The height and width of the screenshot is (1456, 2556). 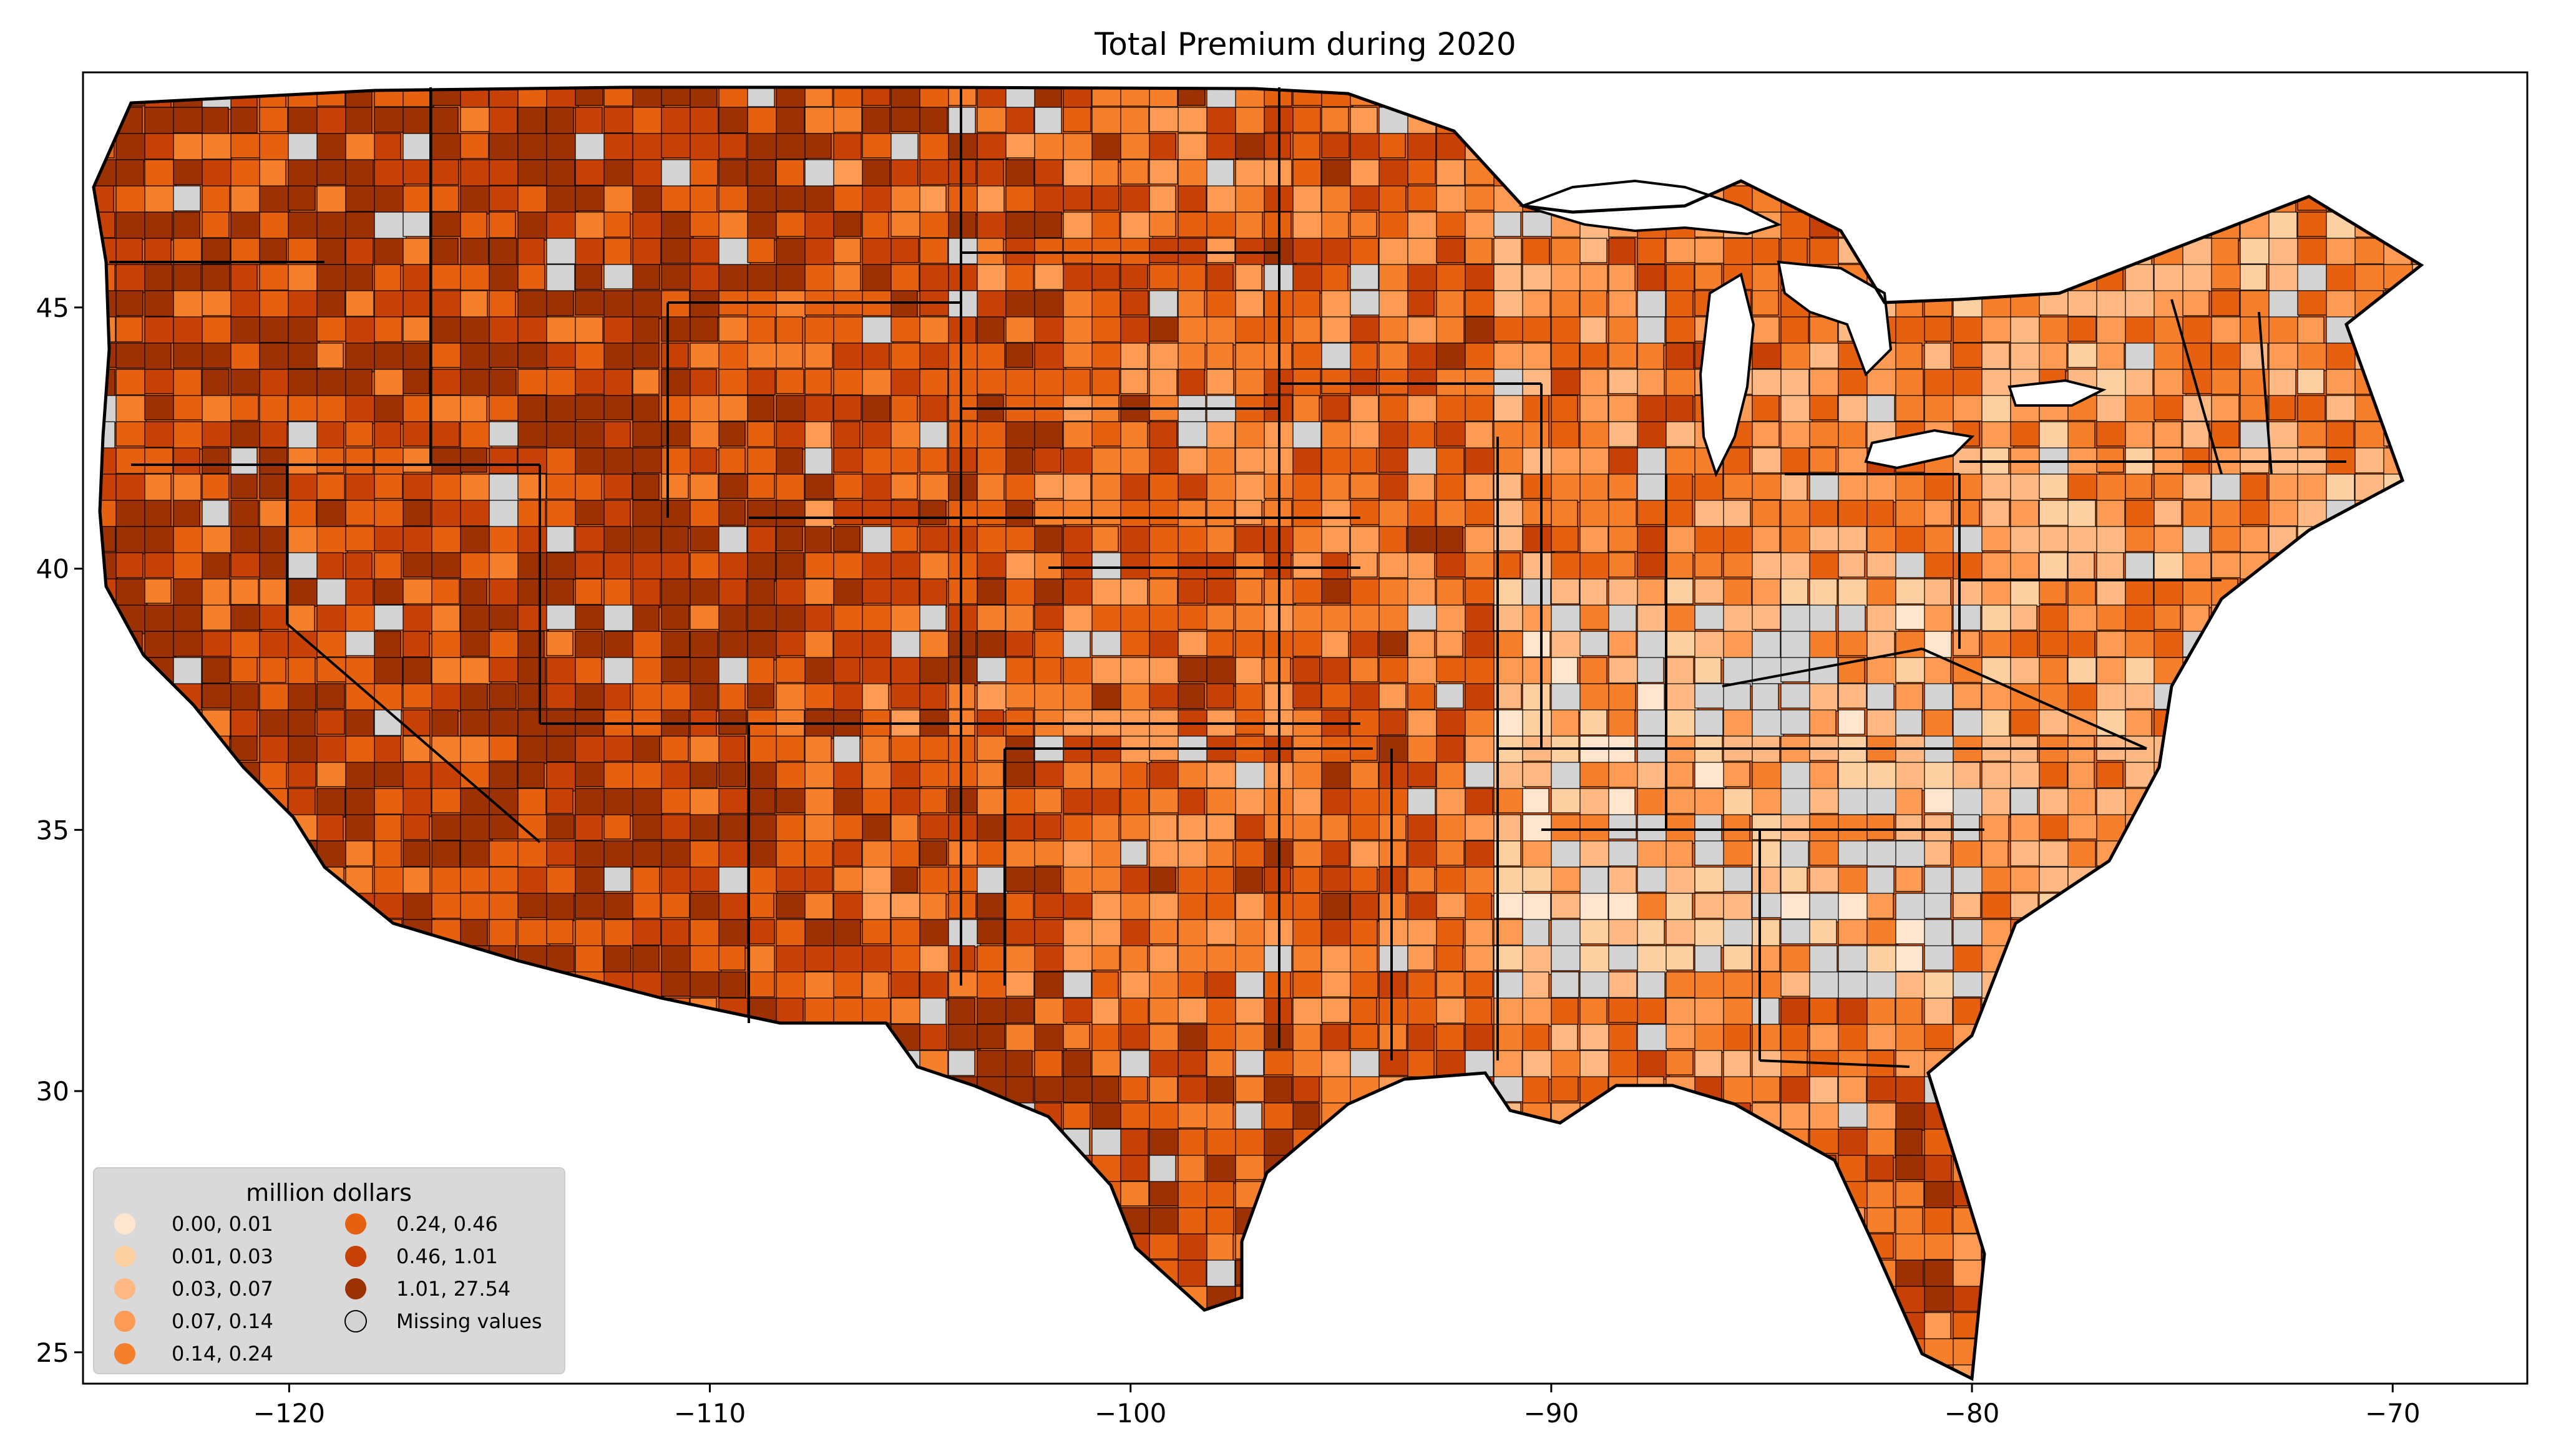 What do you see at coordinates (1835, 318) in the screenshot?
I see `lake-huron` at bounding box center [1835, 318].